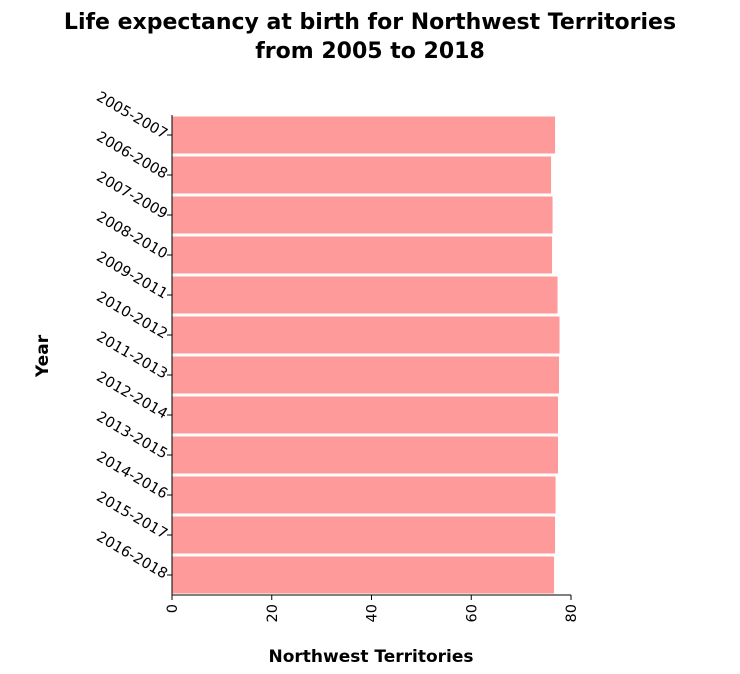  Describe the element at coordinates (472, 613) in the screenshot. I see `x-tick-label: 60` at that location.